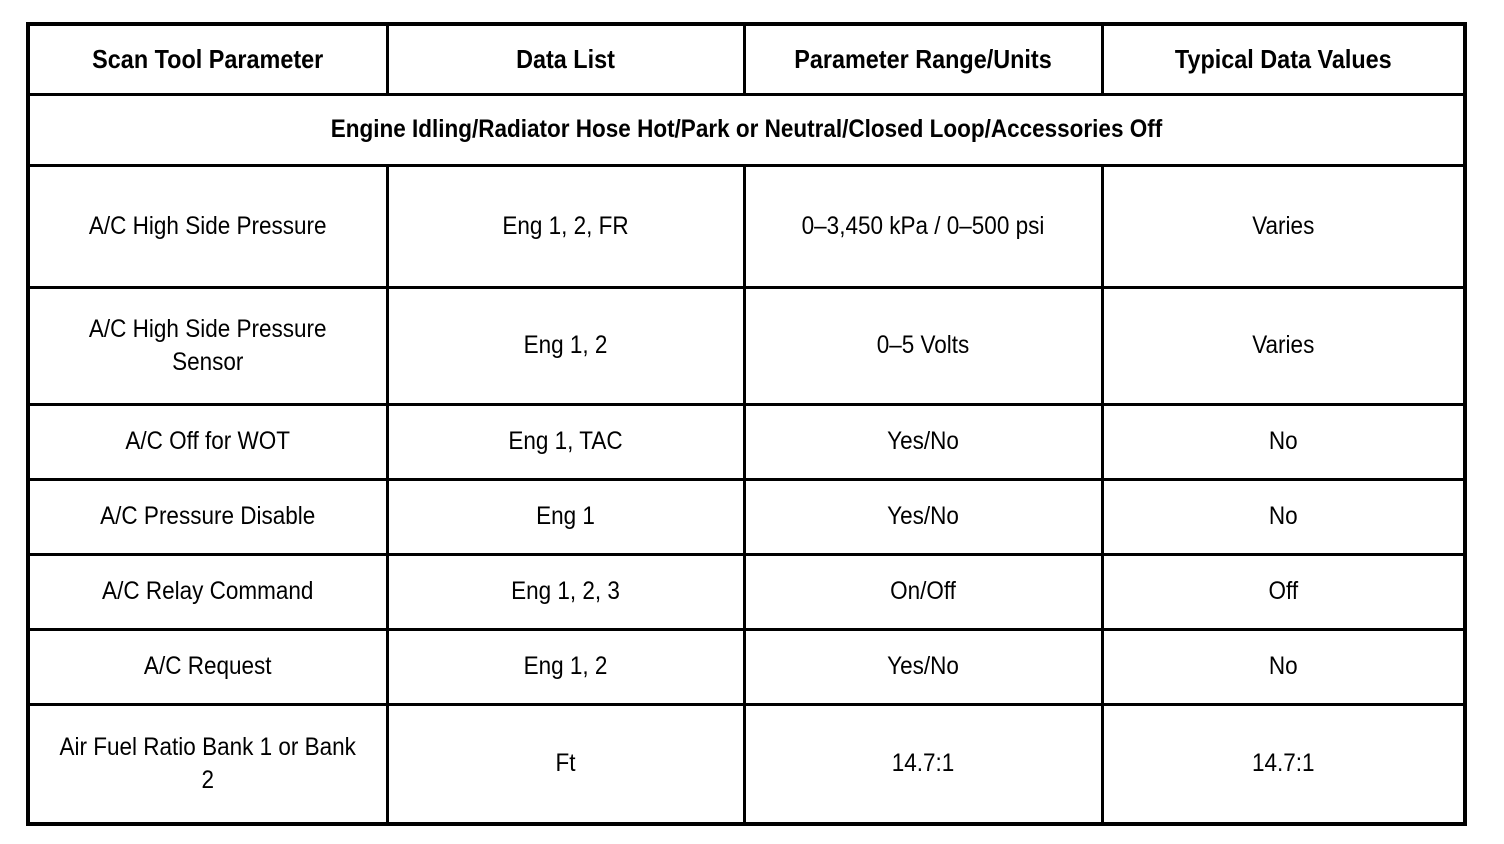 The height and width of the screenshot is (844, 1504). Describe the element at coordinates (1283, 591) in the screenshot. I see `cell-typical-value: Off` at that location.